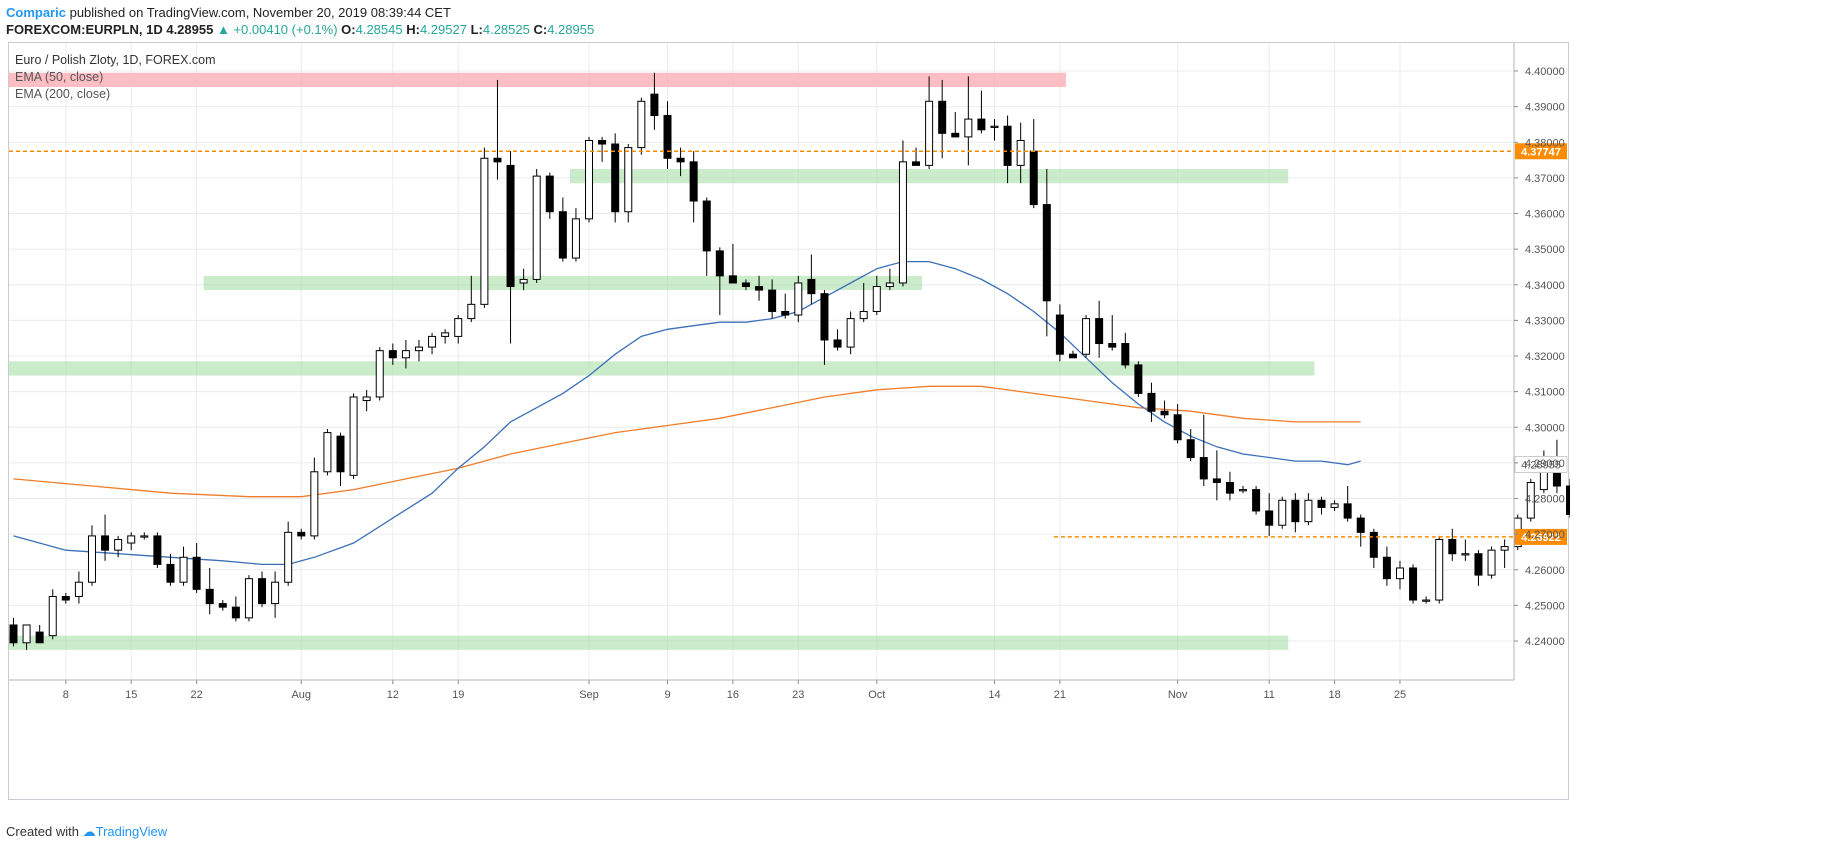  Describe the element at coordinates (1545, 286) in the screenshot. I see `y-tick-label: 4.34000` at that location.